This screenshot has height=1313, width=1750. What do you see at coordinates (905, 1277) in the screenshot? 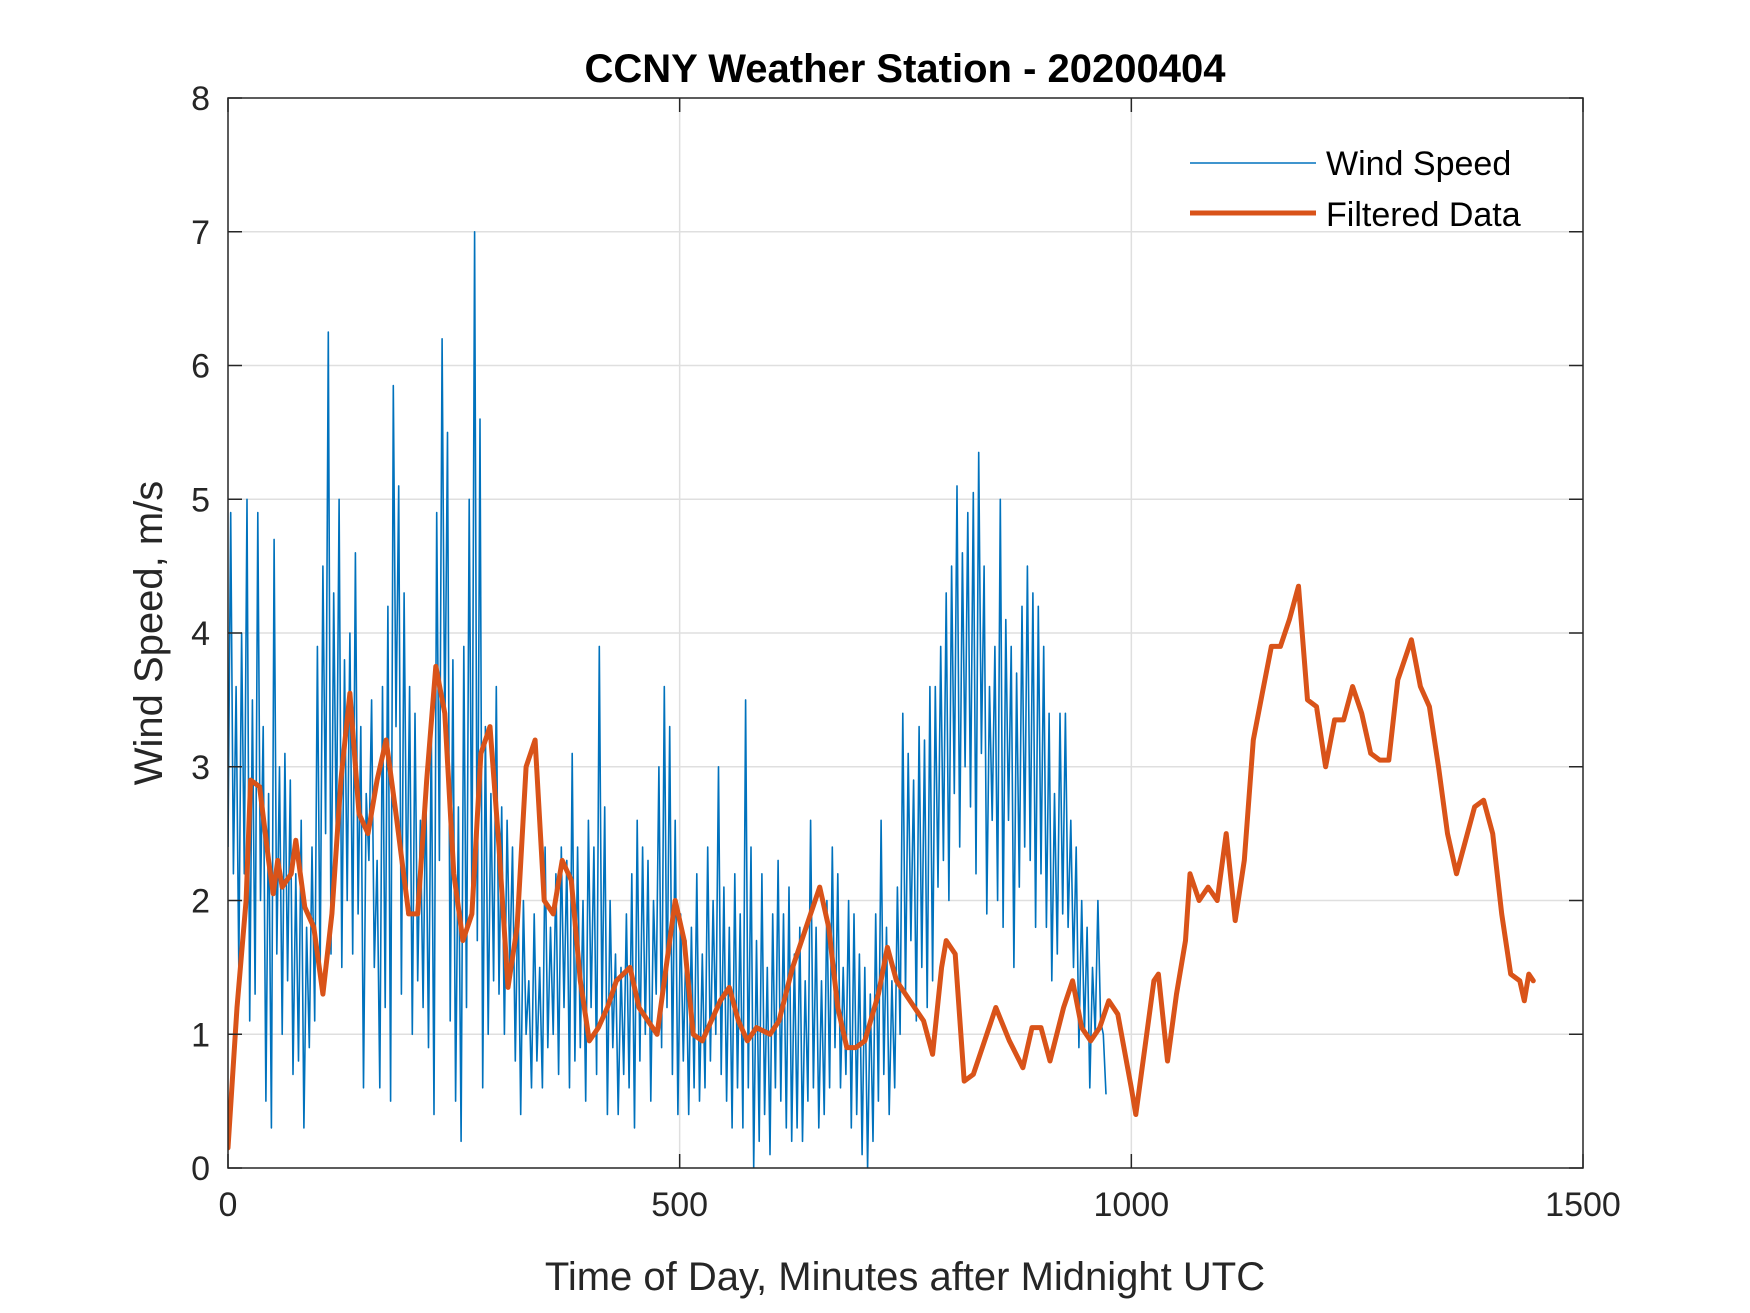
I see `x-axis-label: Time of Day, Minutes after Midnight UTC` at bounding box center [905, 1277].